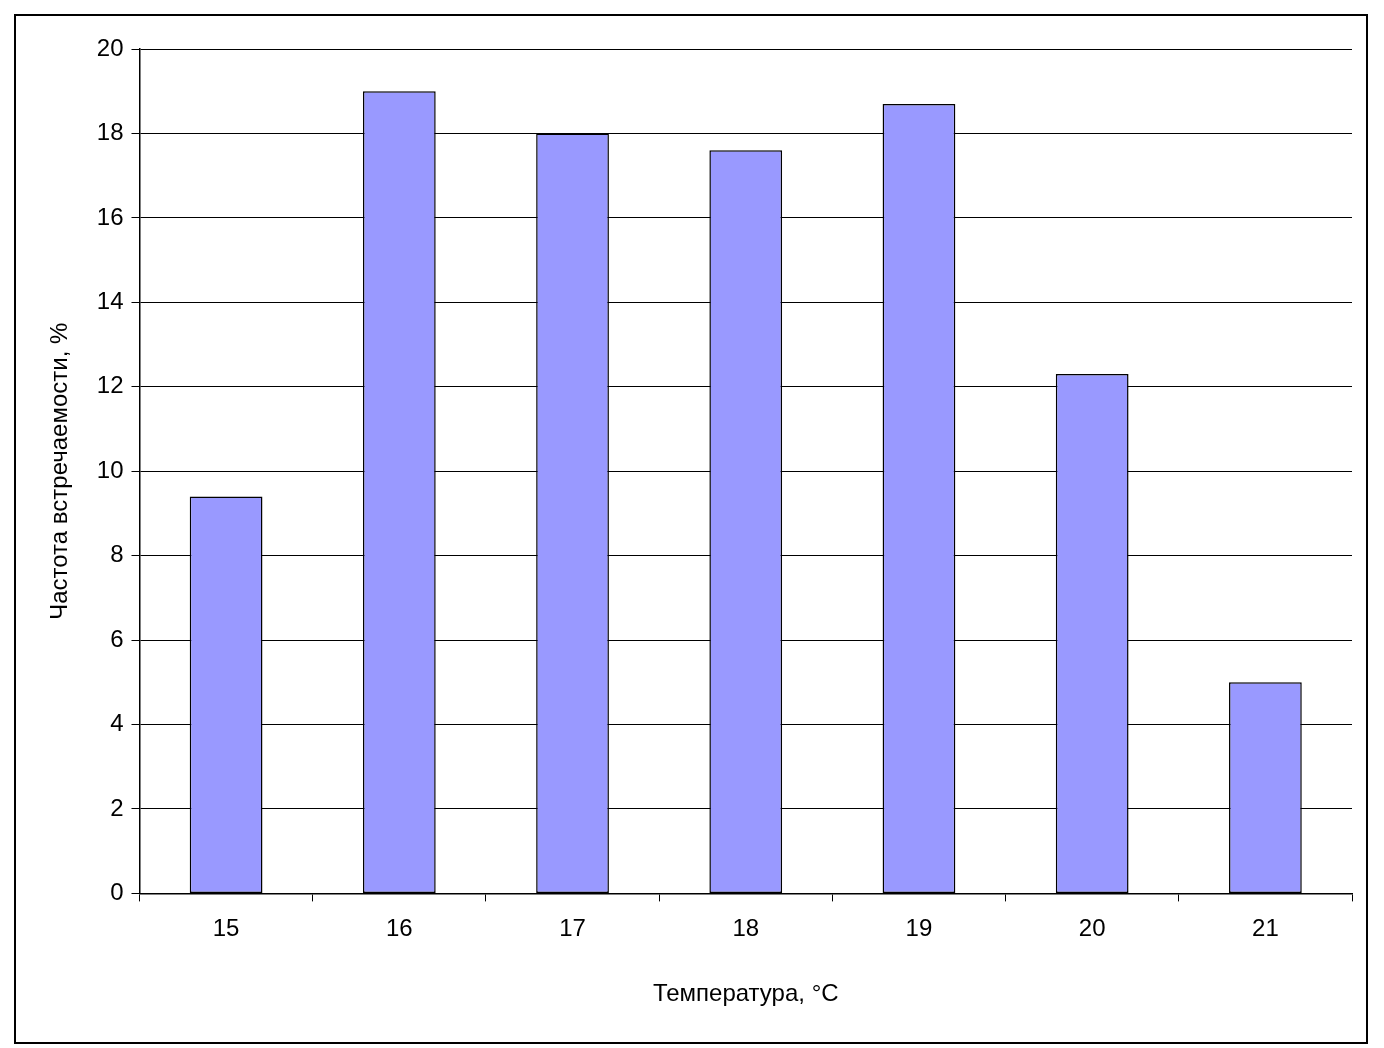 This screenshot has height=1048, width=1384. What do you see at coordinates (572, 928) in the screenshot?
I see `x-tick-label: 17` at bounding box center [572, 928].